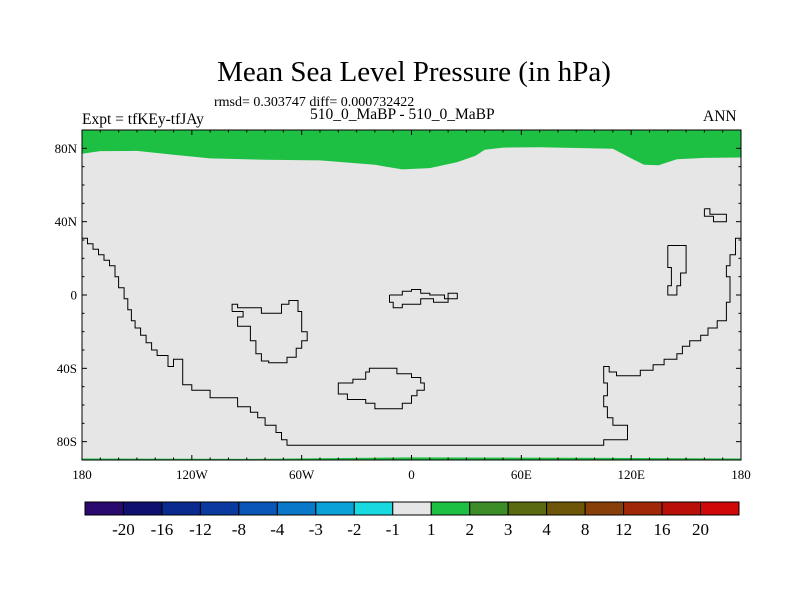  I want to click on comparison-label: 510_0_MaBP - 510_0_MaBP, so click(402, 114).